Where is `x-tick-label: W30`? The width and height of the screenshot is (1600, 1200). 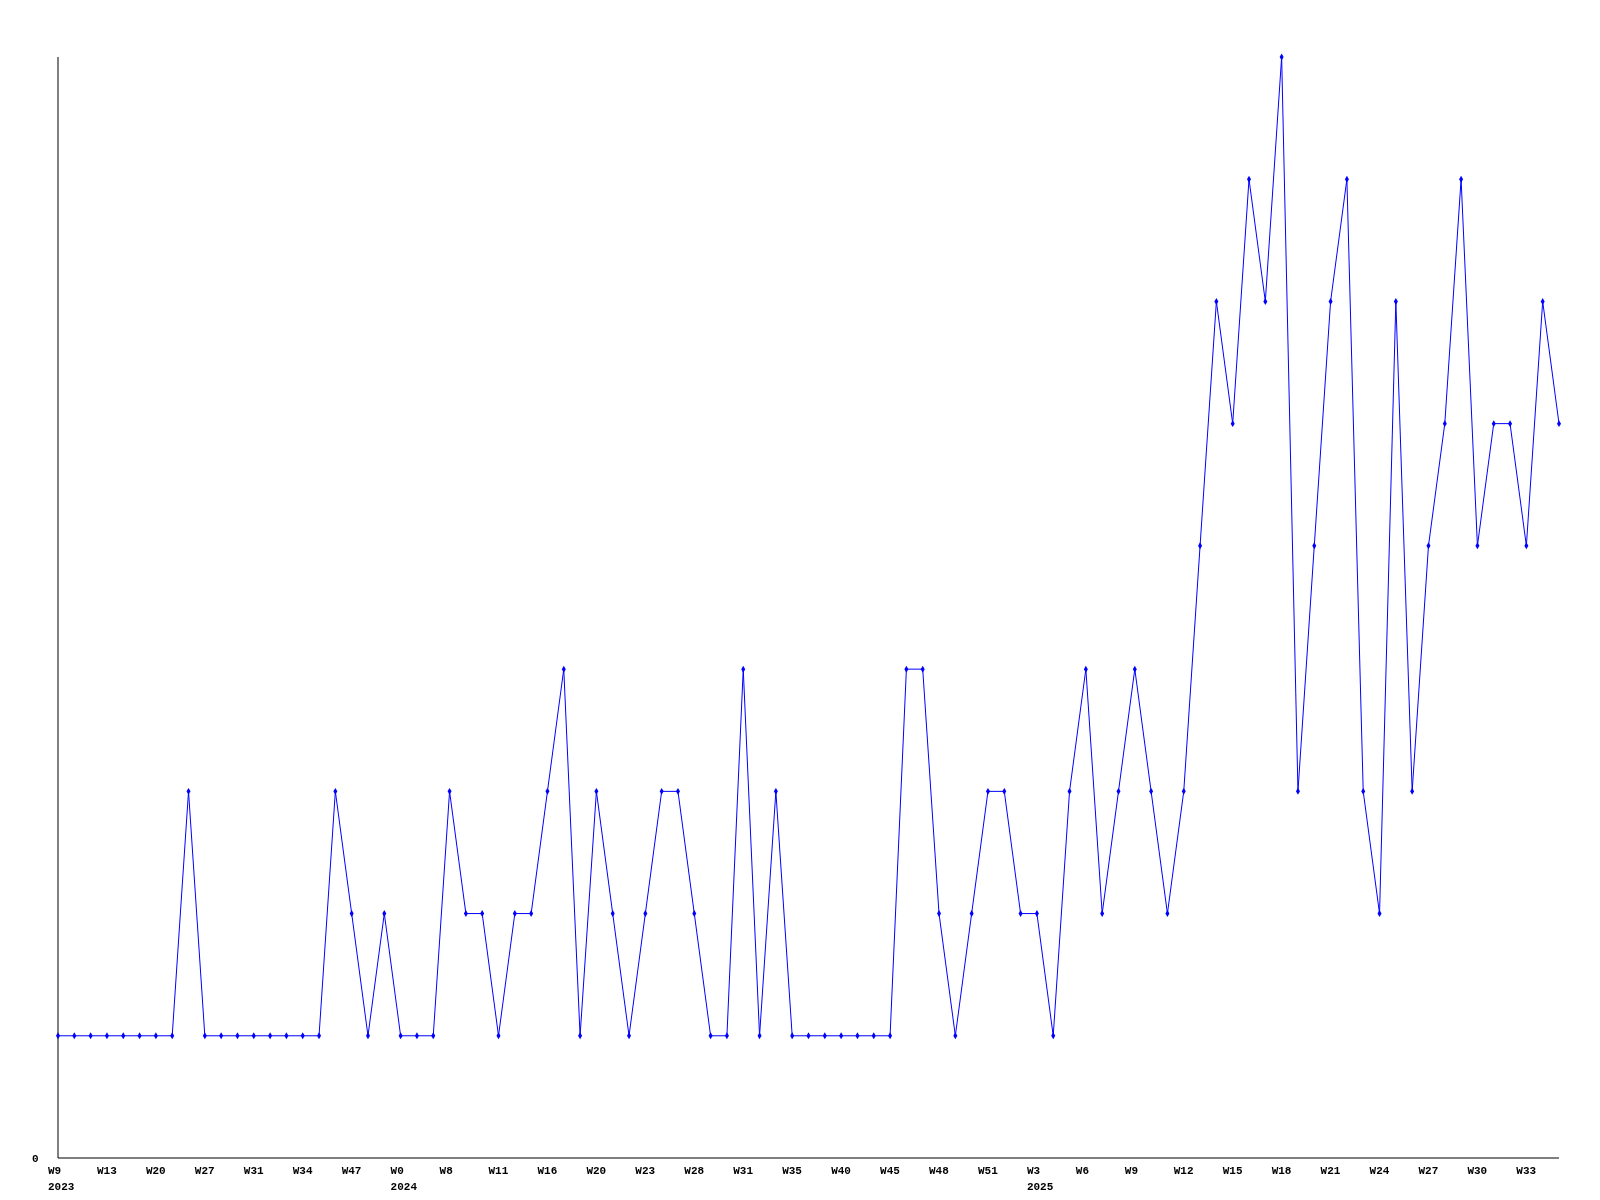 x-tick-label: W30 is located at coordinates (1477, 1171).